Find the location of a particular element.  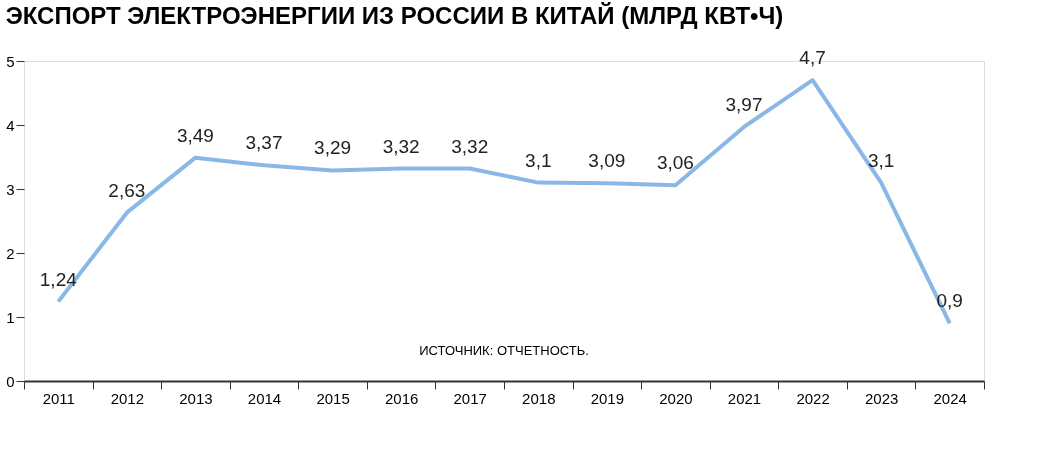

y-tick-label: 5 is located at coordinates (10, 61).